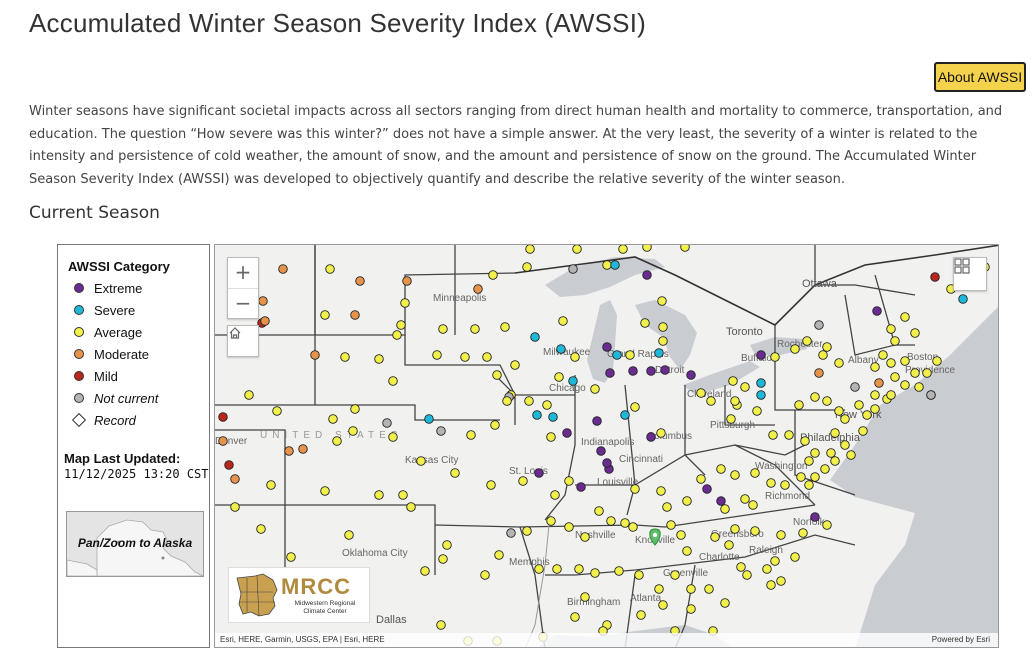 The image size is (1032, 660). I want to click on about-awssi-button: About AWSSI, so click(980, 77).